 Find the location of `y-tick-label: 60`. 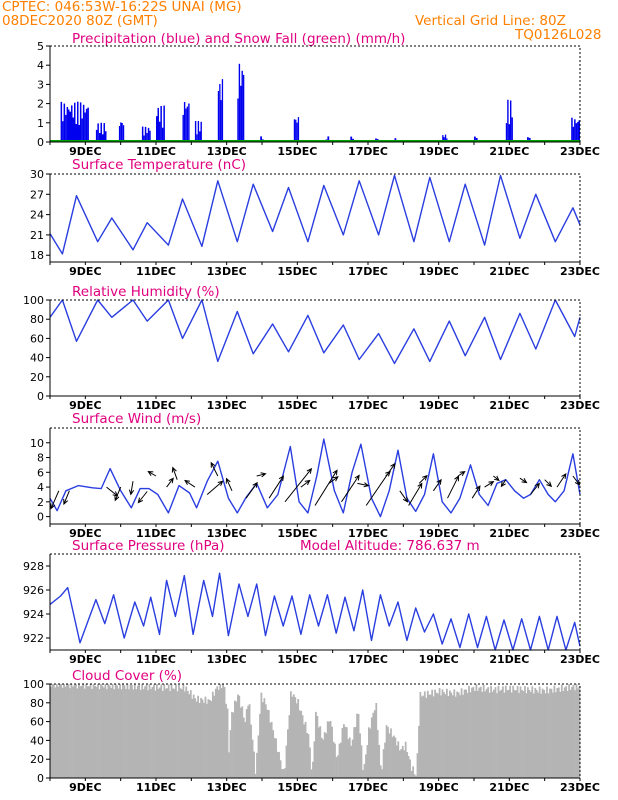

y-tick-label: 60 is located at coordinates (37, 722).